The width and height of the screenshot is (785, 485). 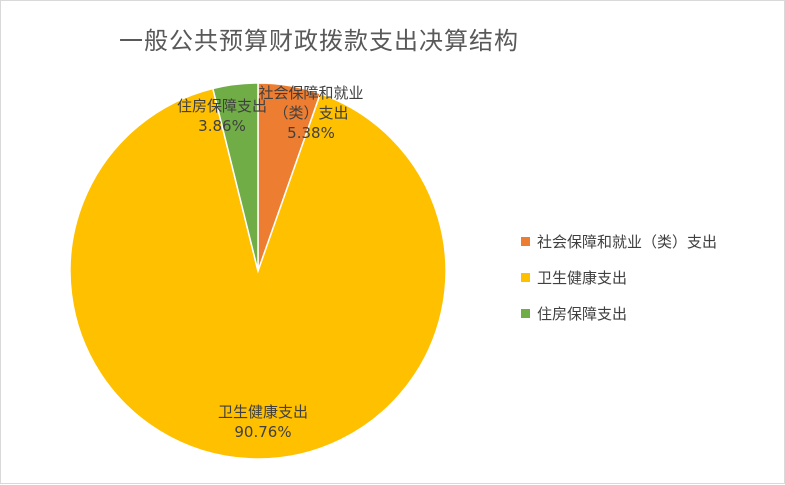 What do you see at coordinates (235, 177) in the screenshot?
I see `pie-slice-housing` at bounding box center [235, 177].